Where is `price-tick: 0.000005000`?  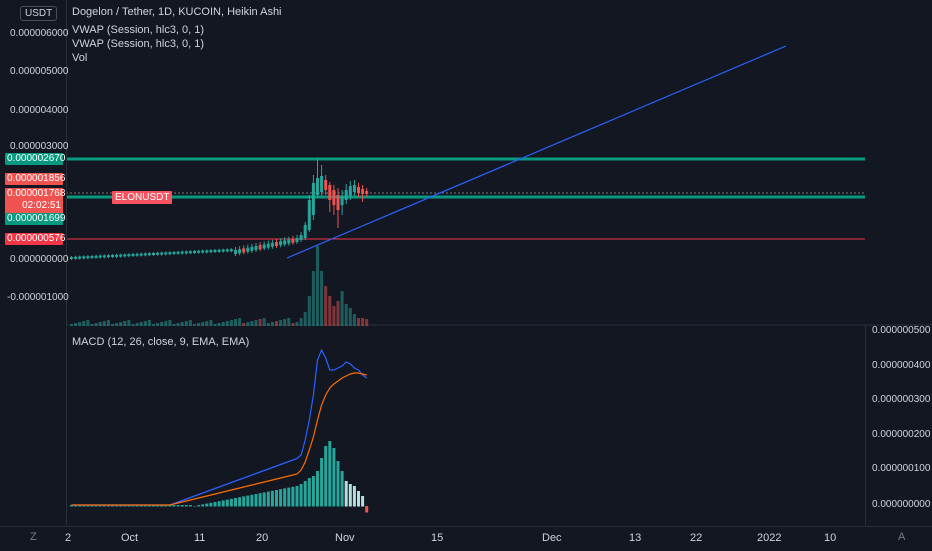 price-tick: 0.000005000 is located at coordinates (39, 71).